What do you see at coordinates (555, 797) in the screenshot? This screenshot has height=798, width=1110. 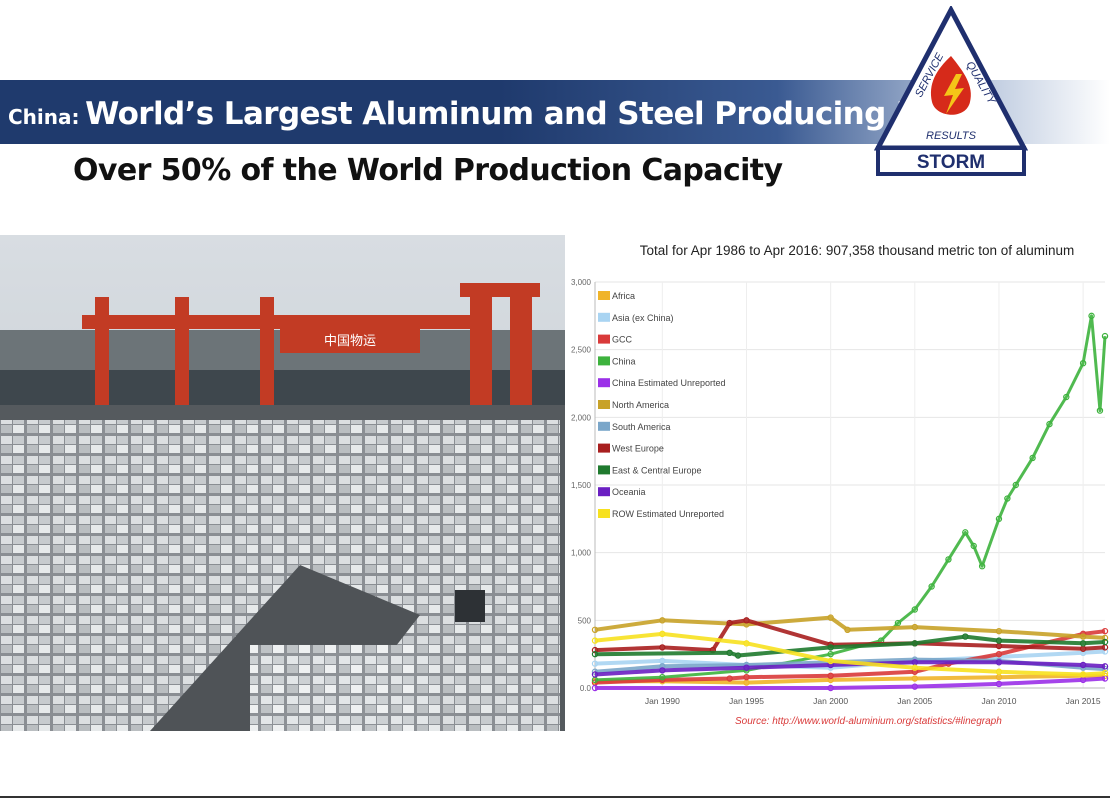 I see `footer-rule` at bounding box center [555, 797].